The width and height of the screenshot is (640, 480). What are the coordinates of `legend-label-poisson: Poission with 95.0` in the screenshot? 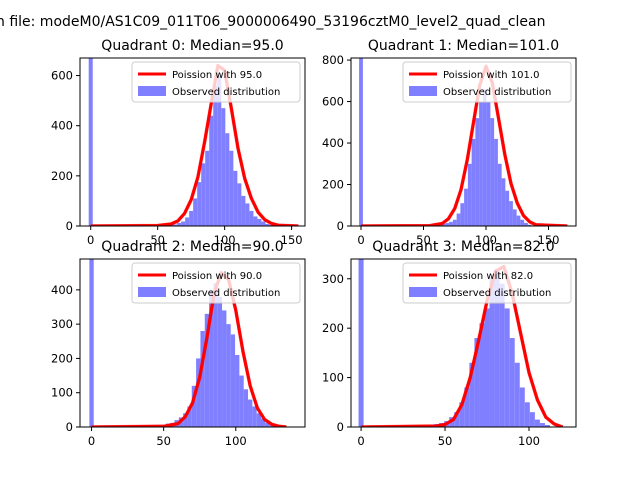 It's located at (217, 75).